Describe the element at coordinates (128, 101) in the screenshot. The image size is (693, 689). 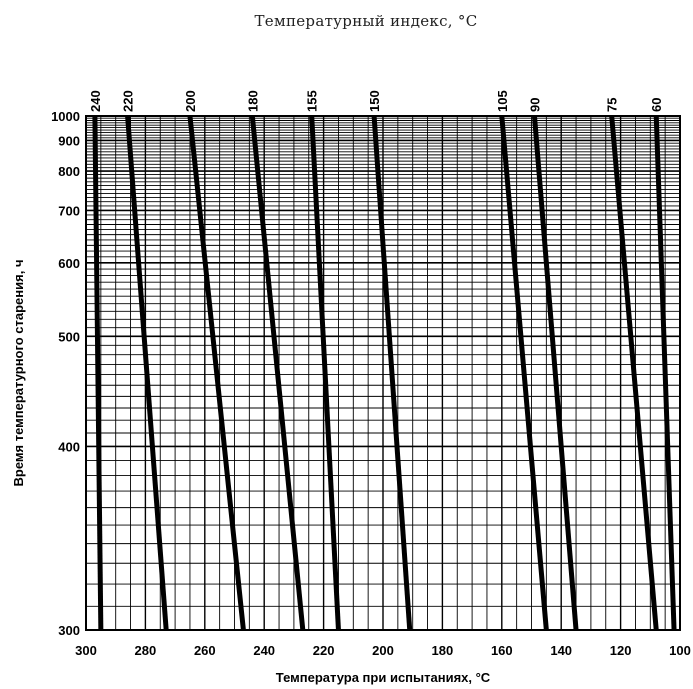
I see `series-label-220: 220` at that location.